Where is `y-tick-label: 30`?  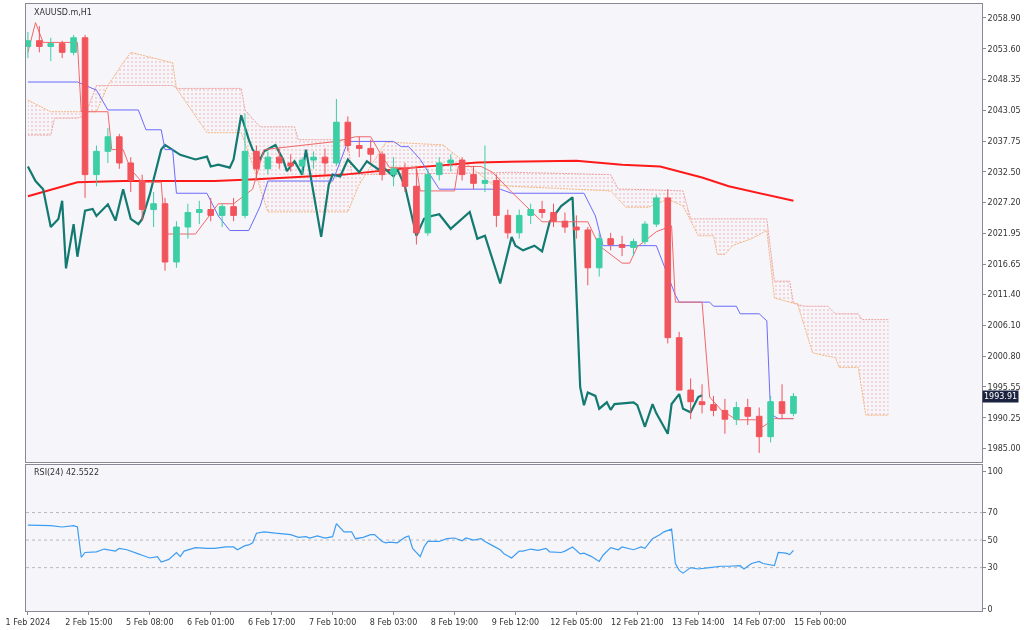 y-tick-label: 30 is located at coordinates (992, 568).